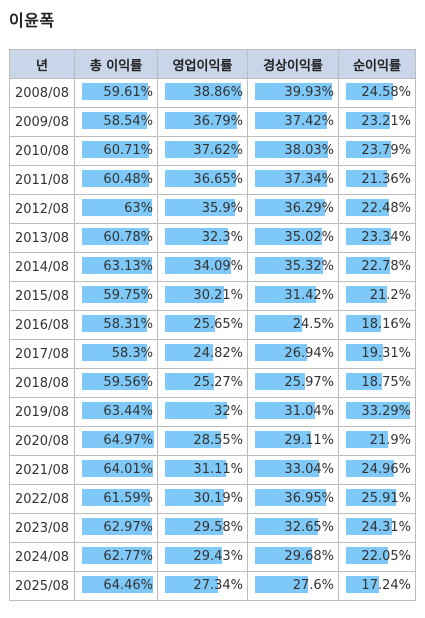 This screenshot has width=425, height=618. What do you see at coordinates (309, 179) in the screenshot?
I see `value-text: 37.34%` at bounding box center [309, 179].